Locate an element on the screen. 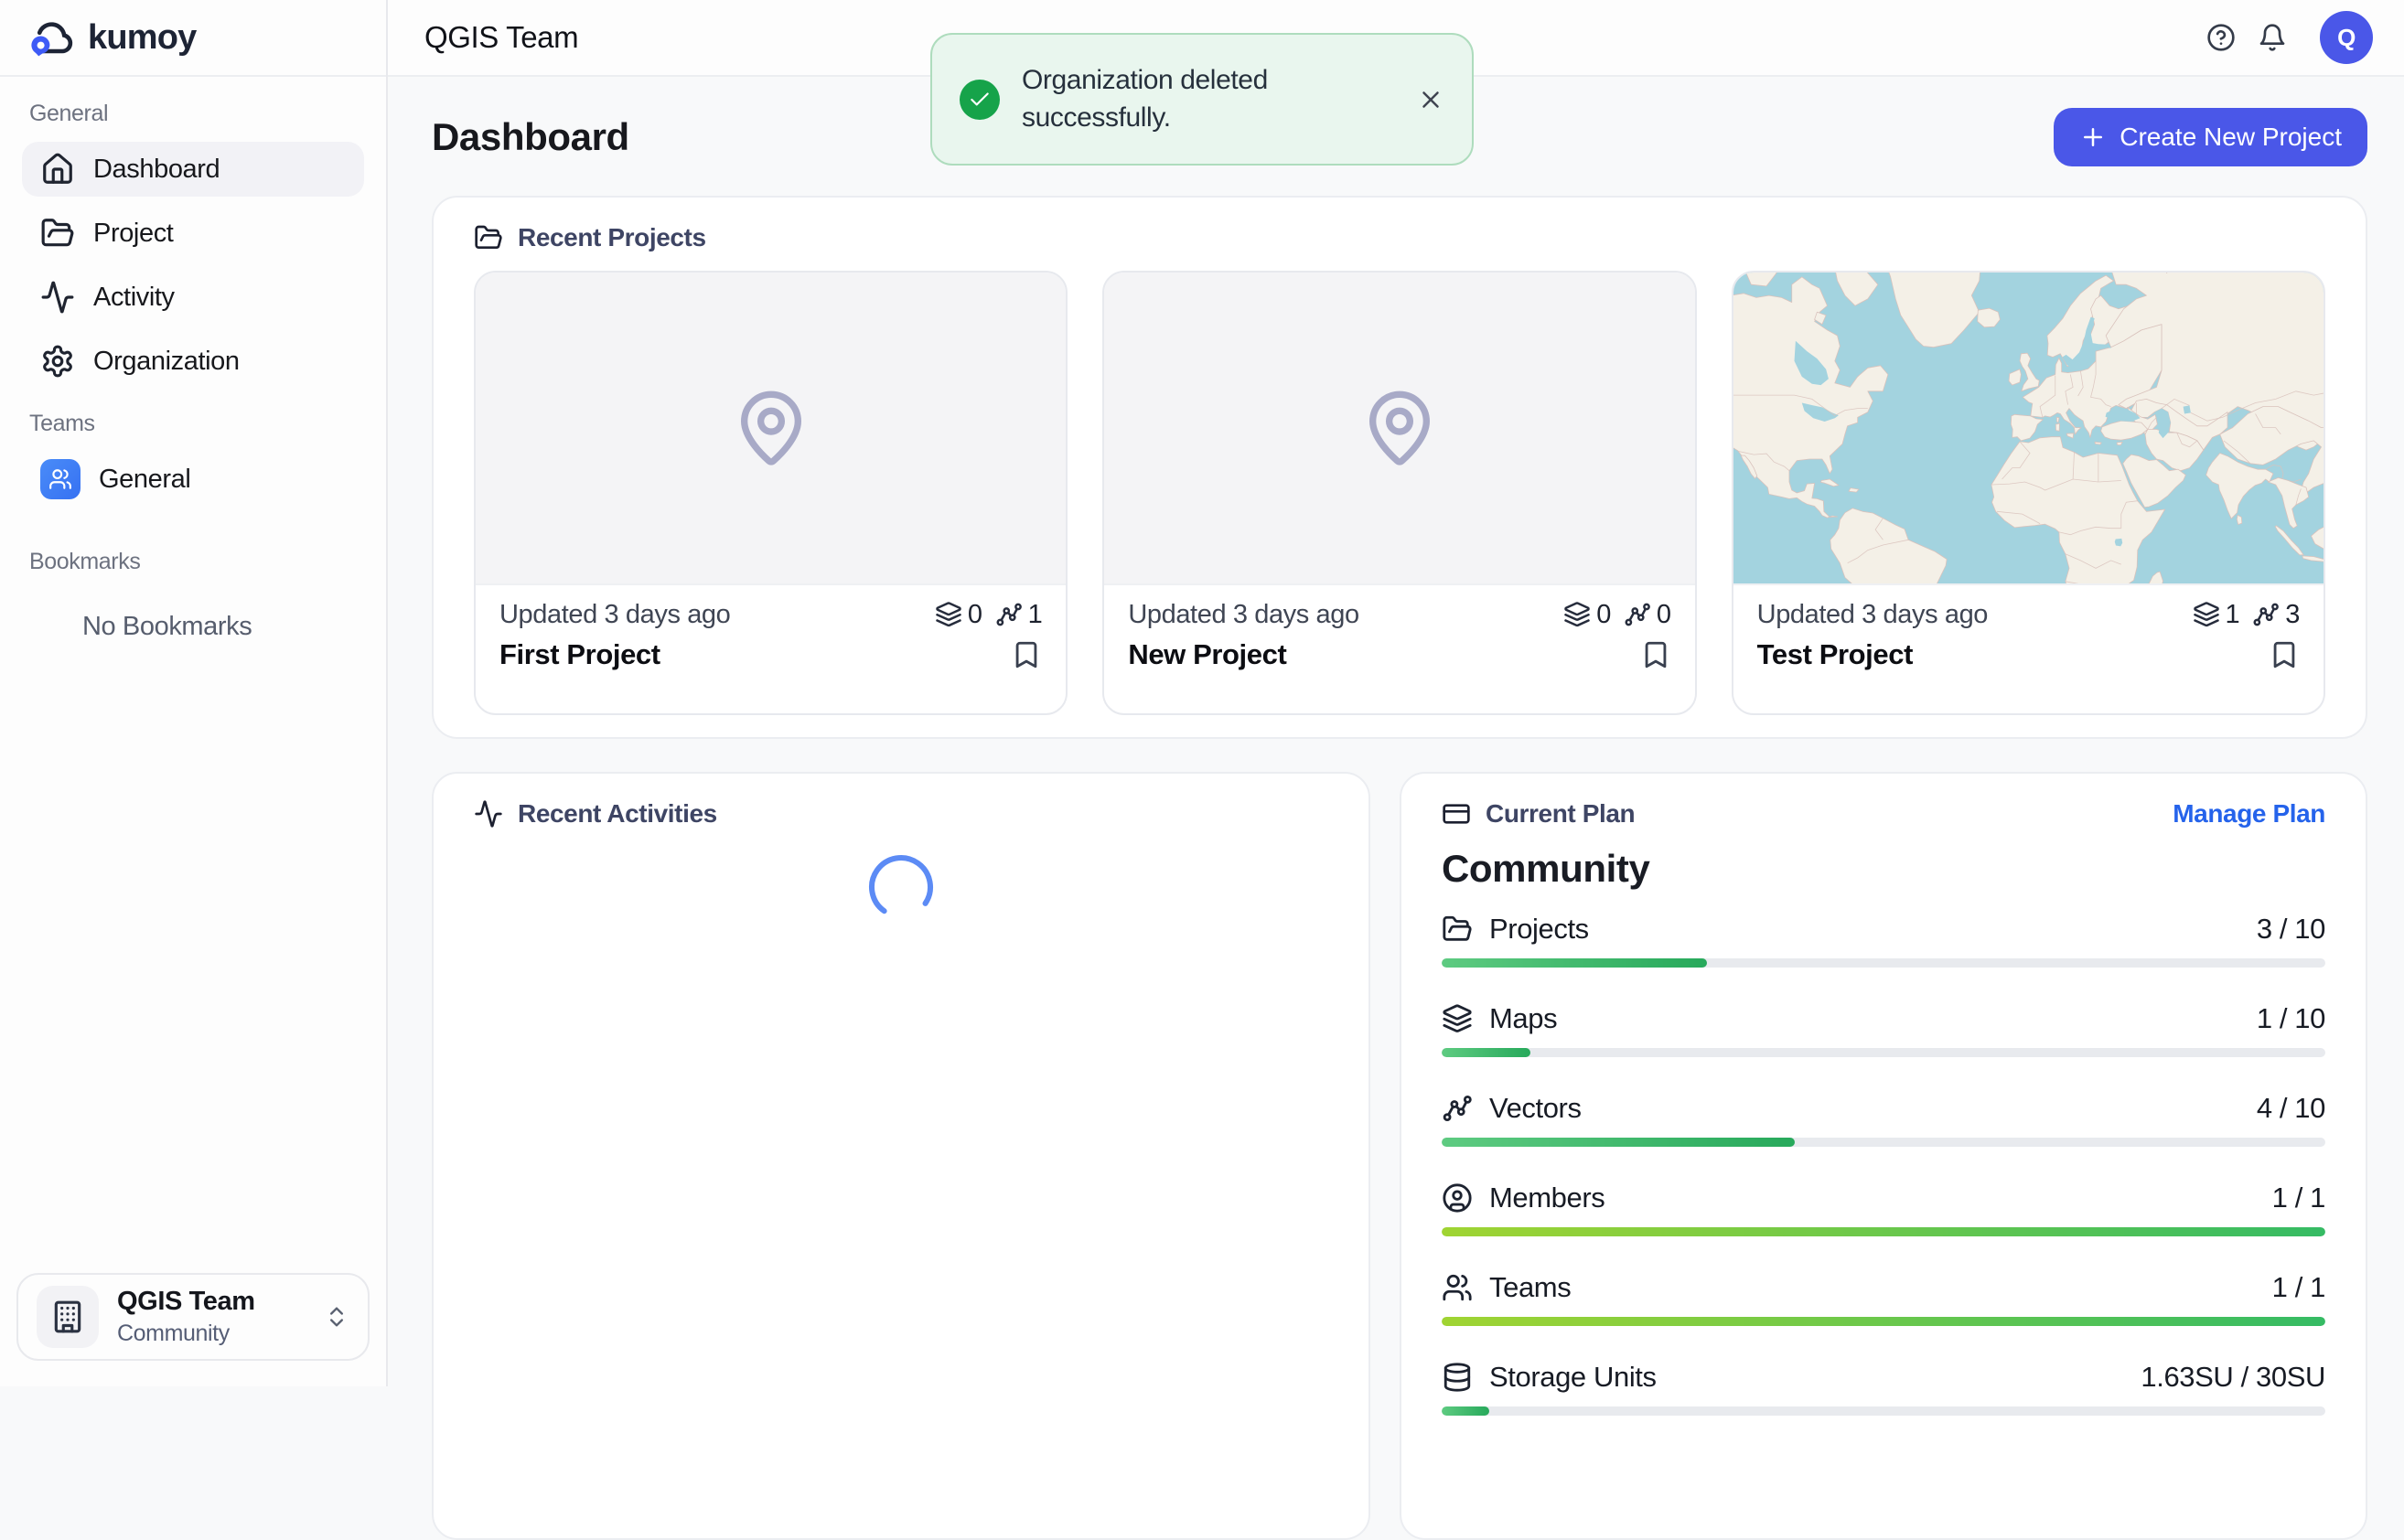  sidebar-item-label: Activity is located at coordinates (134, 297).